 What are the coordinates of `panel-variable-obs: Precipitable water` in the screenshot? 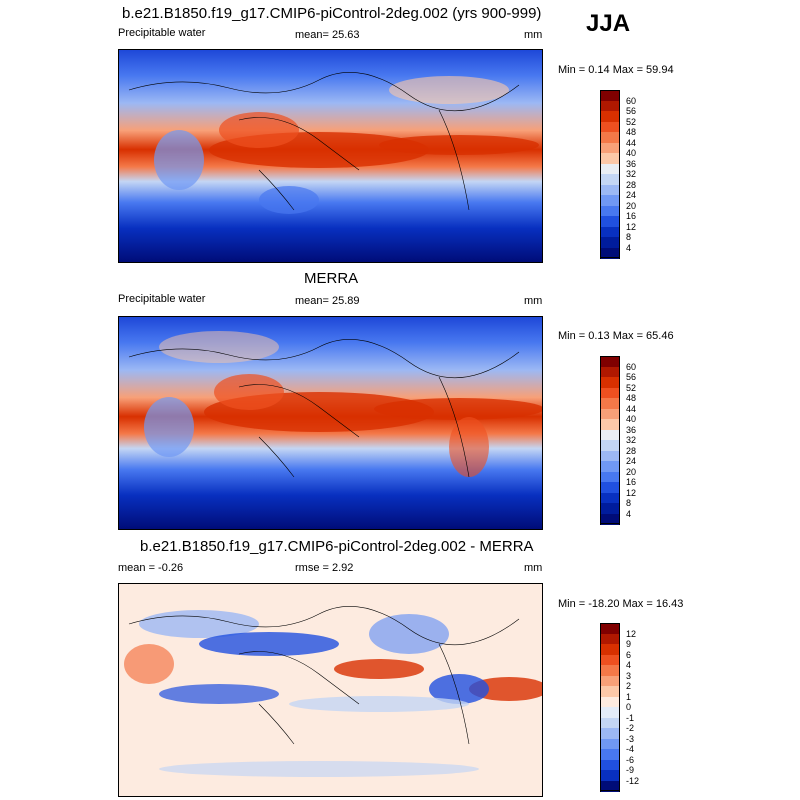 It's located at (162, 299).